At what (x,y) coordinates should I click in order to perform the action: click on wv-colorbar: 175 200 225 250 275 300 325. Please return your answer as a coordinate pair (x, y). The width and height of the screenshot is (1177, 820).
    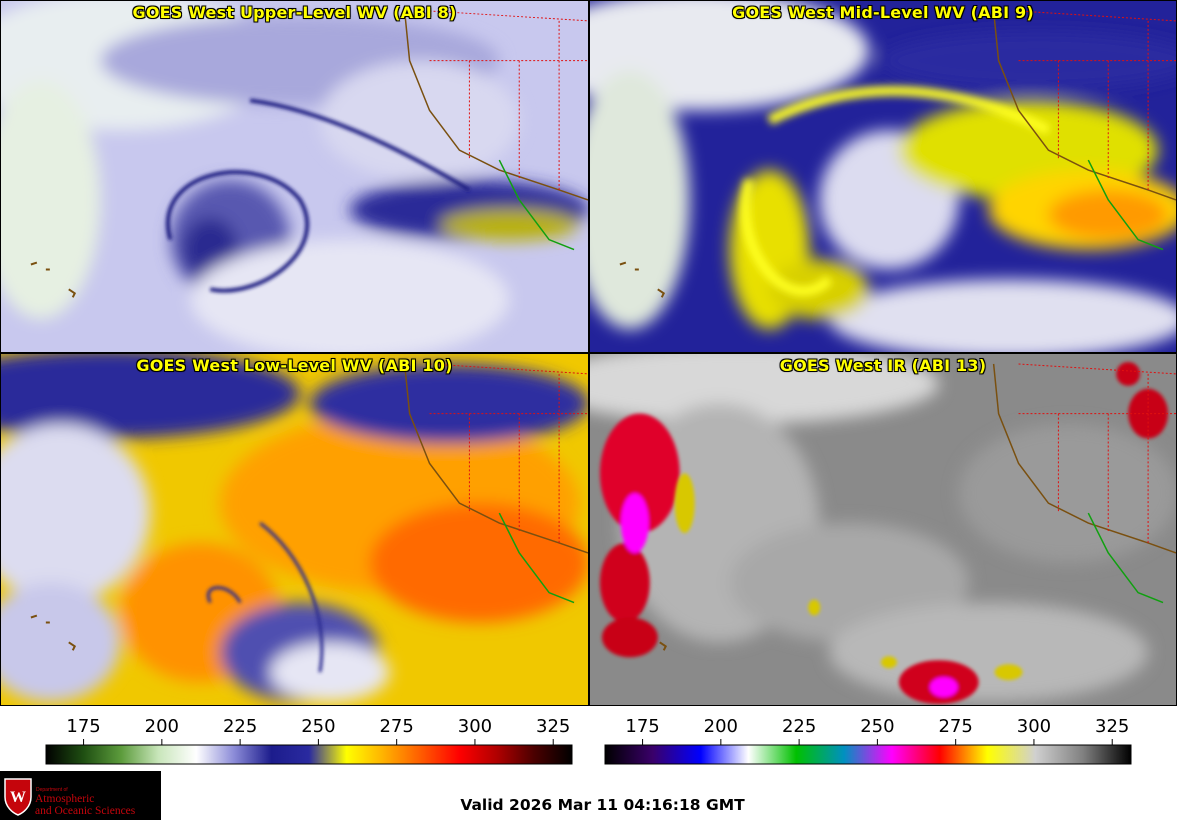
    Looking at the image, I should click on (309, 739).